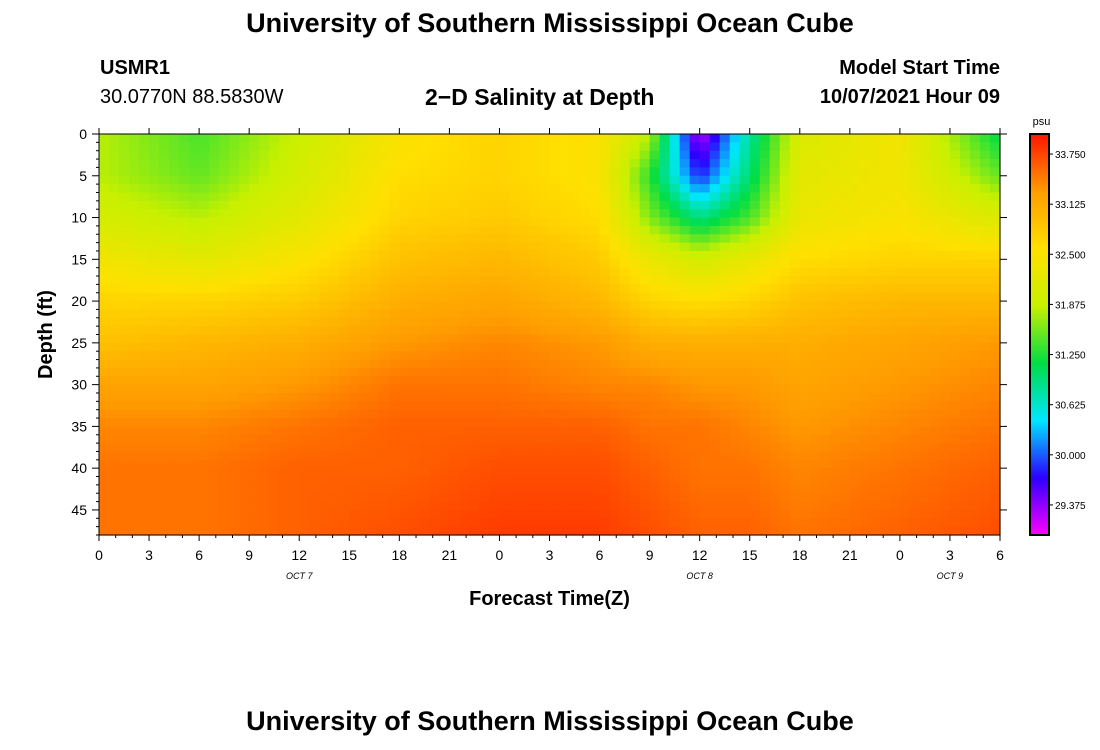  Describe the element at coordinates (1042, 122) in the screenshot. I see `colorbar-unit: psu` at that location.